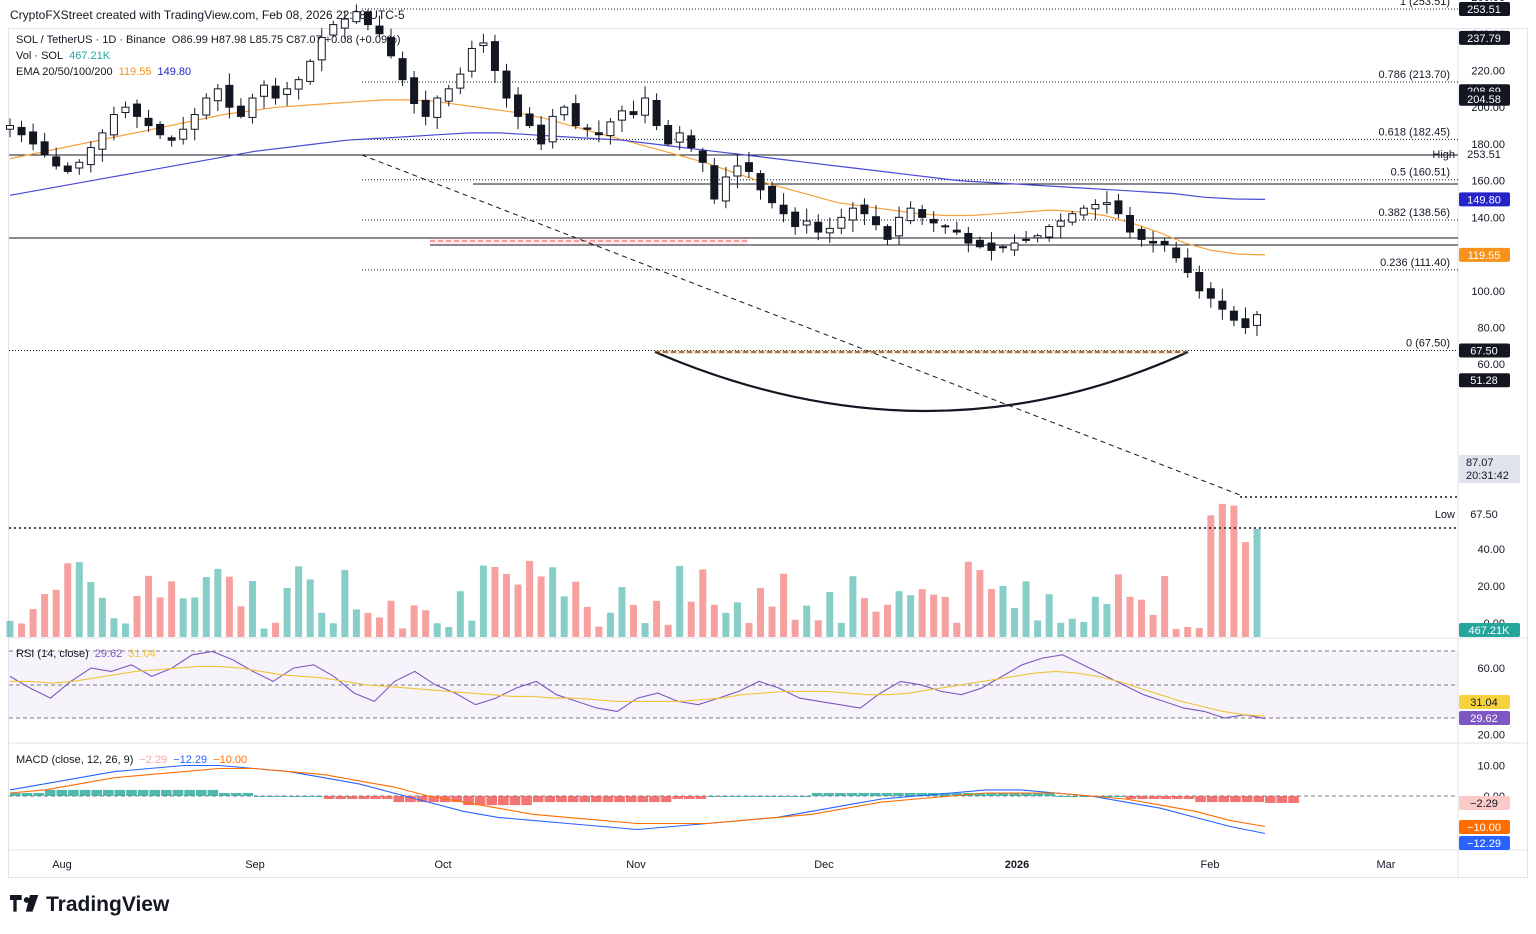 The image size is (1536, 934). I want to click on price-tag: 51.28, so click(1484, 380).